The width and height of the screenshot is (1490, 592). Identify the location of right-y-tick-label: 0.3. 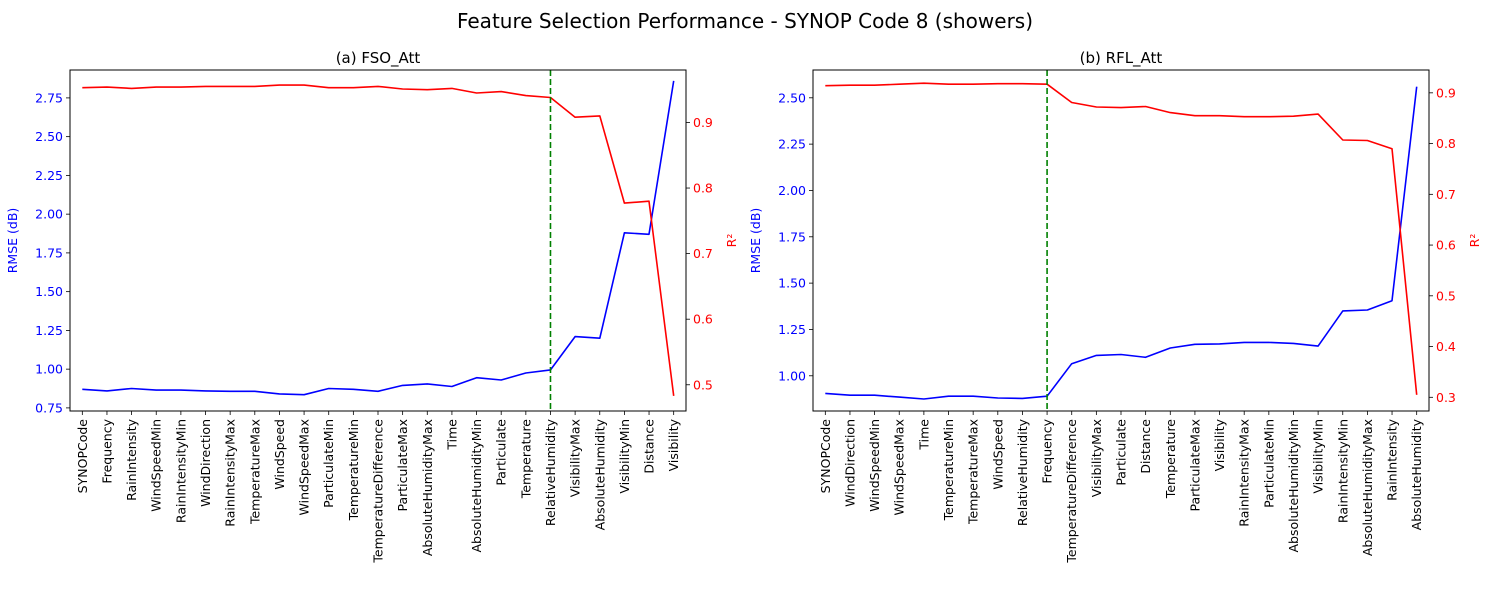
(1446, 397).